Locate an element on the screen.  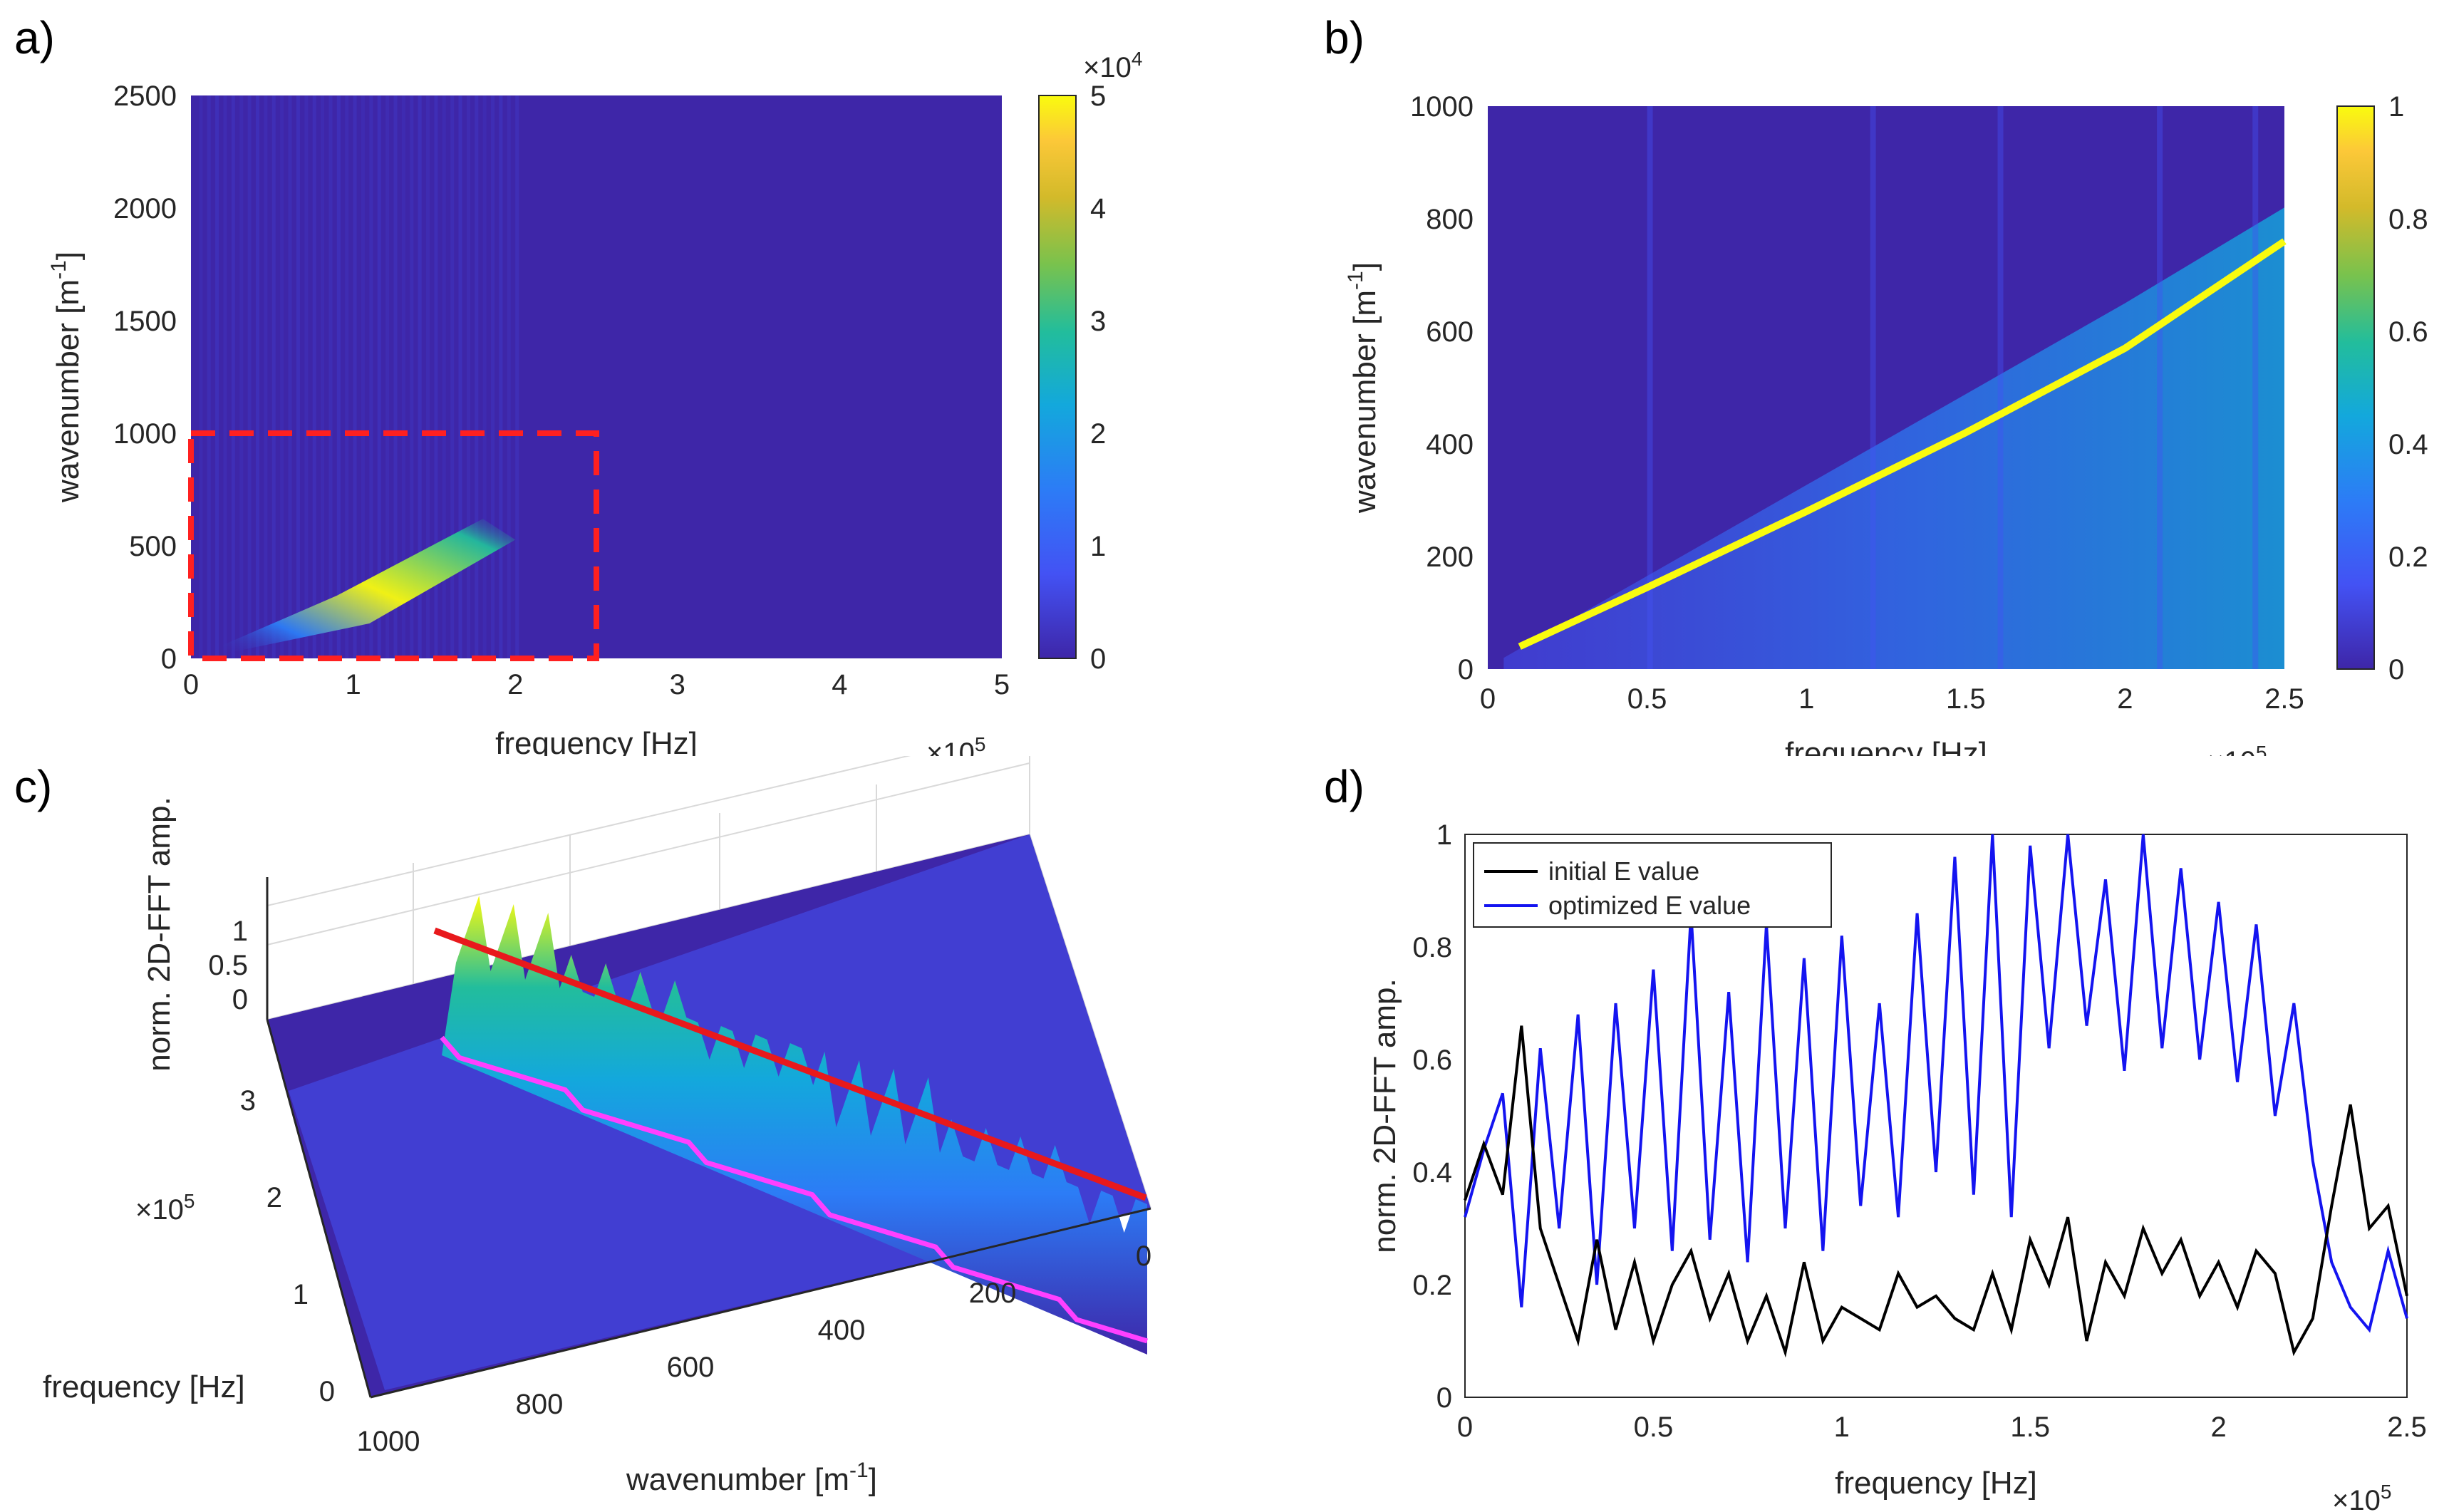
x-axis-label-a: frequency [Hz] is located at coordinates (596, 741).